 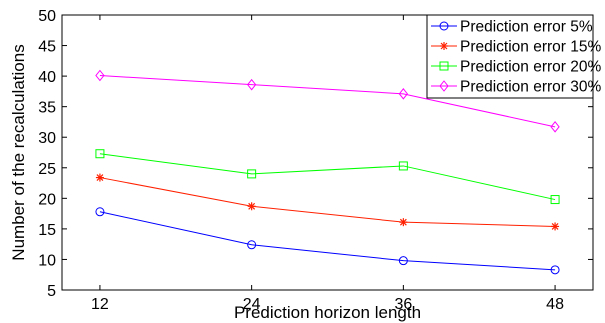 I want to click on y-tick-label: 5, so click(x=51, y=291).